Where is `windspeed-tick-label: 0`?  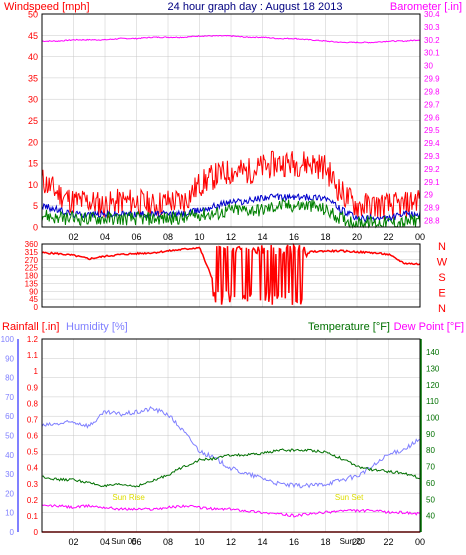 windspeed-tick-label: 0 is located at coordinates (35, 228).